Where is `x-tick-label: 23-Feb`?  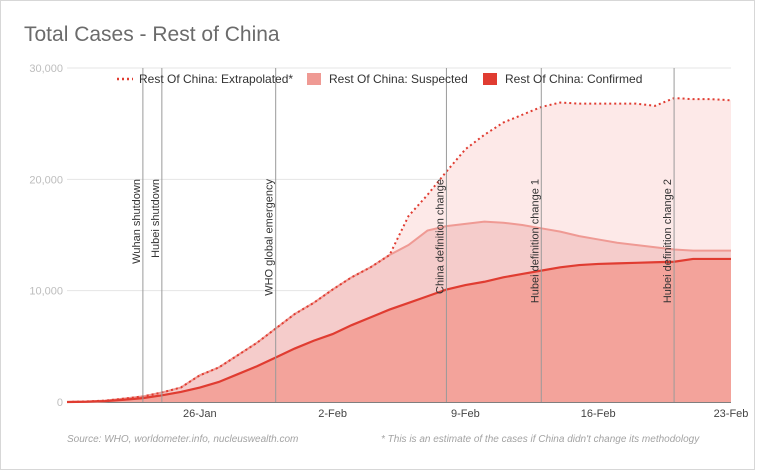
x-tick-label: 23-Feb is located at coordinates (731, 414).